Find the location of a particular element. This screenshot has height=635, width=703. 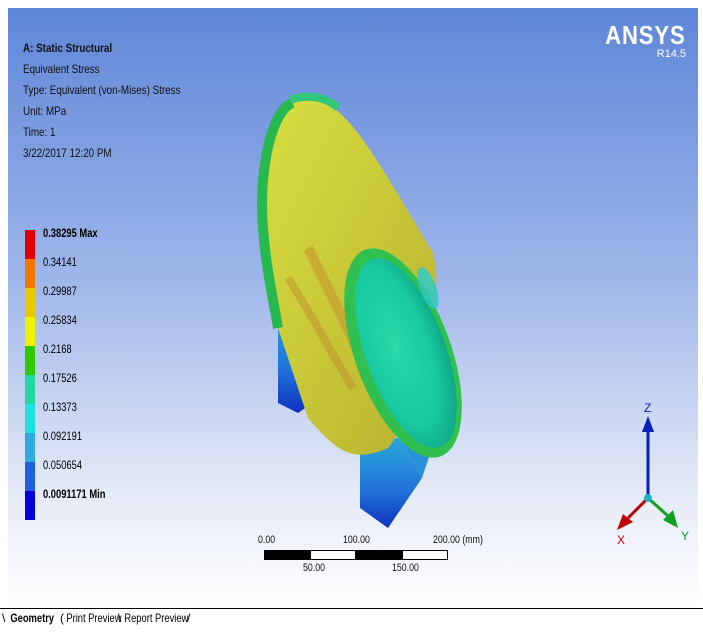

y-axis-label: Y is located at coordinates (685, 536).